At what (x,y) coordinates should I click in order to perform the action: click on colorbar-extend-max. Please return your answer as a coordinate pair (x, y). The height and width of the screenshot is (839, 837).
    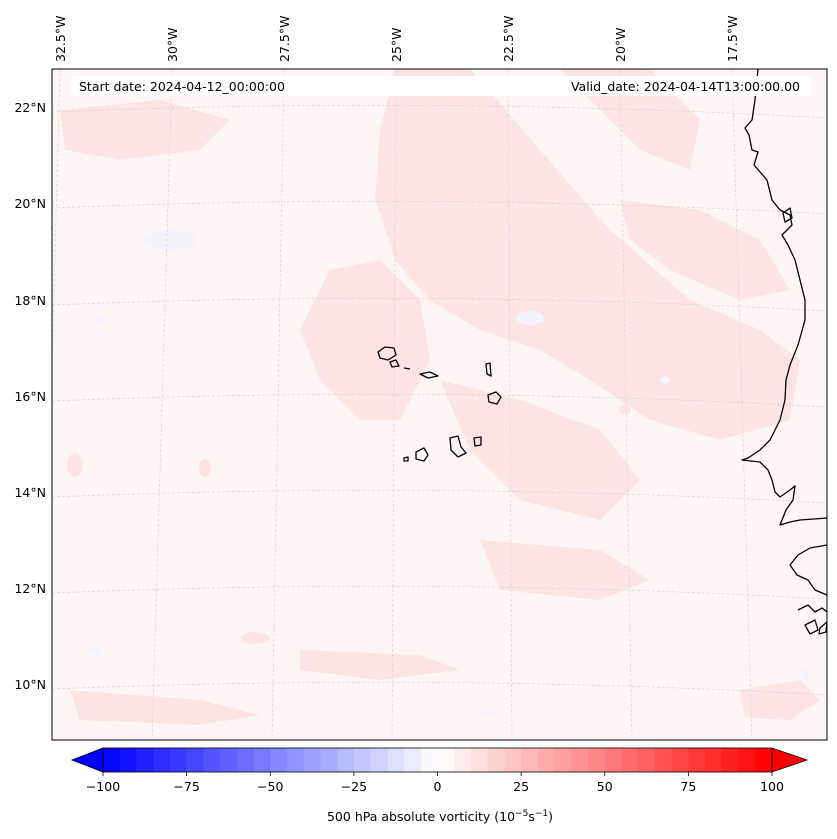
    Looking at the image, I should click on (790, 760).